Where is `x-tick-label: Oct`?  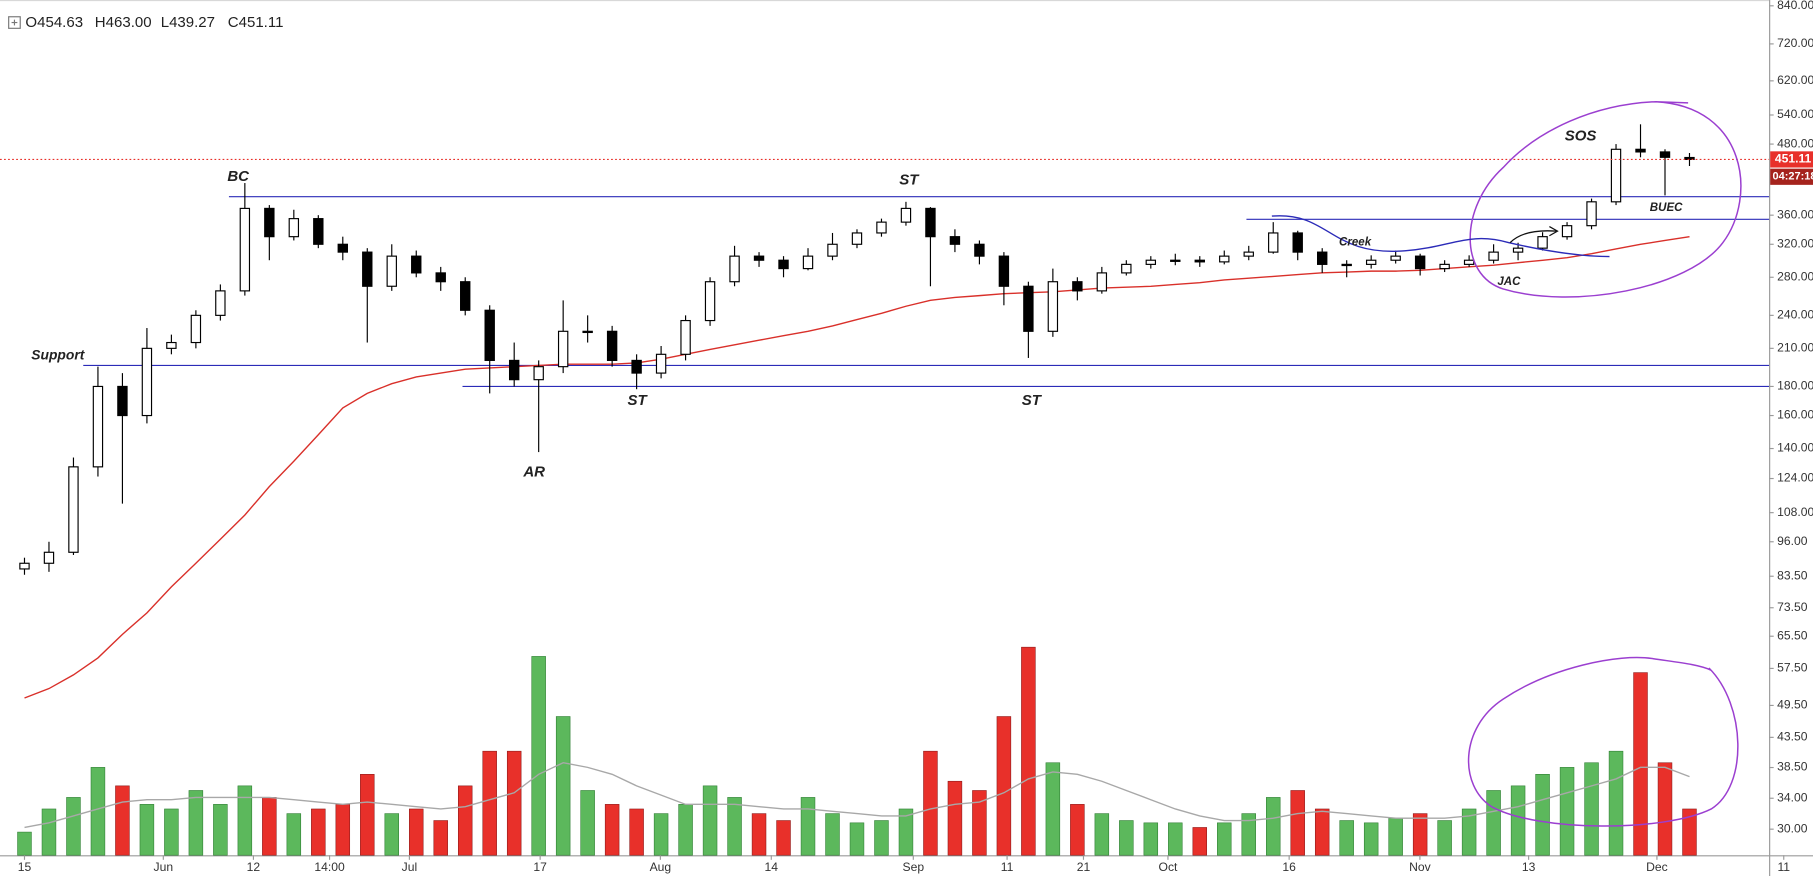 x-tick-label: Oct is located at coordinates (1168, 867).